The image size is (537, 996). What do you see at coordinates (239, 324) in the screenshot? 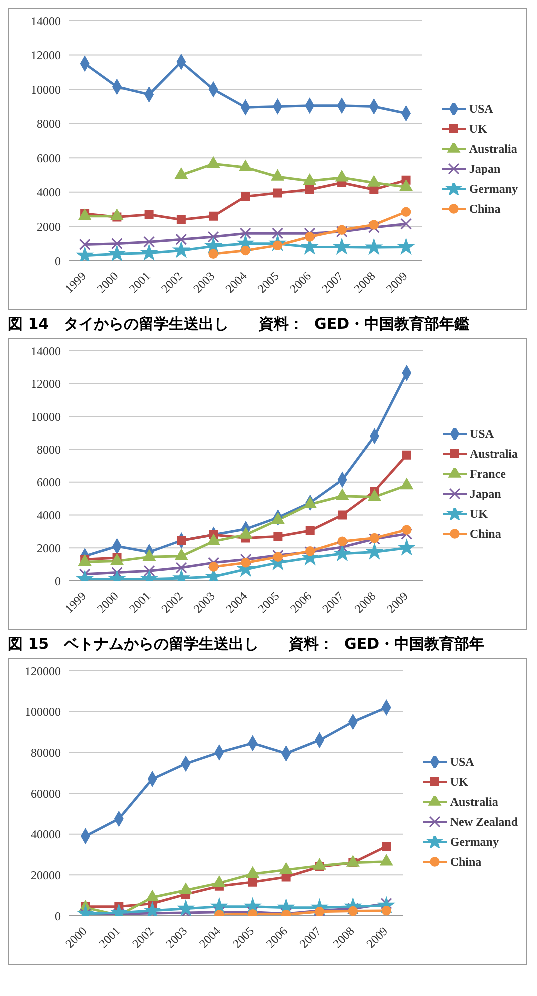
I see `caption: 図 14 タイからの留学生送出し 資料： GED・中国教育部年鑑` at bounding box center [239, 324].